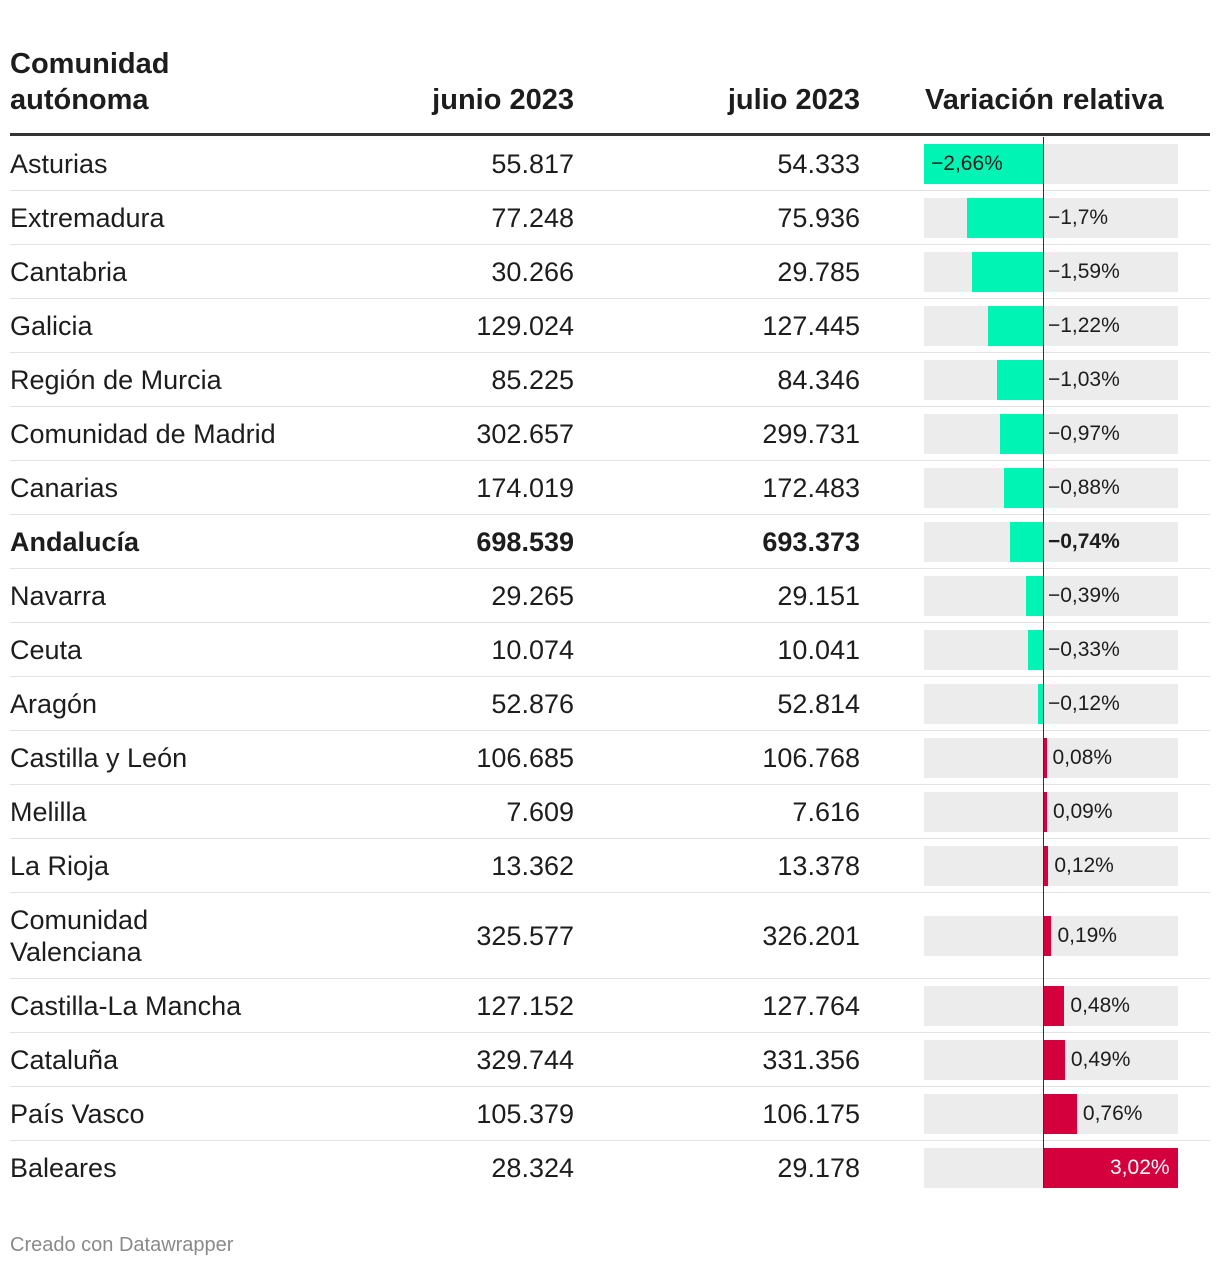 The width and height of the screenshot is (1220, 1270). Describe the element at coordinates (811, 935) in the screenshot. I see `cell-julio: 326.201` at that location.